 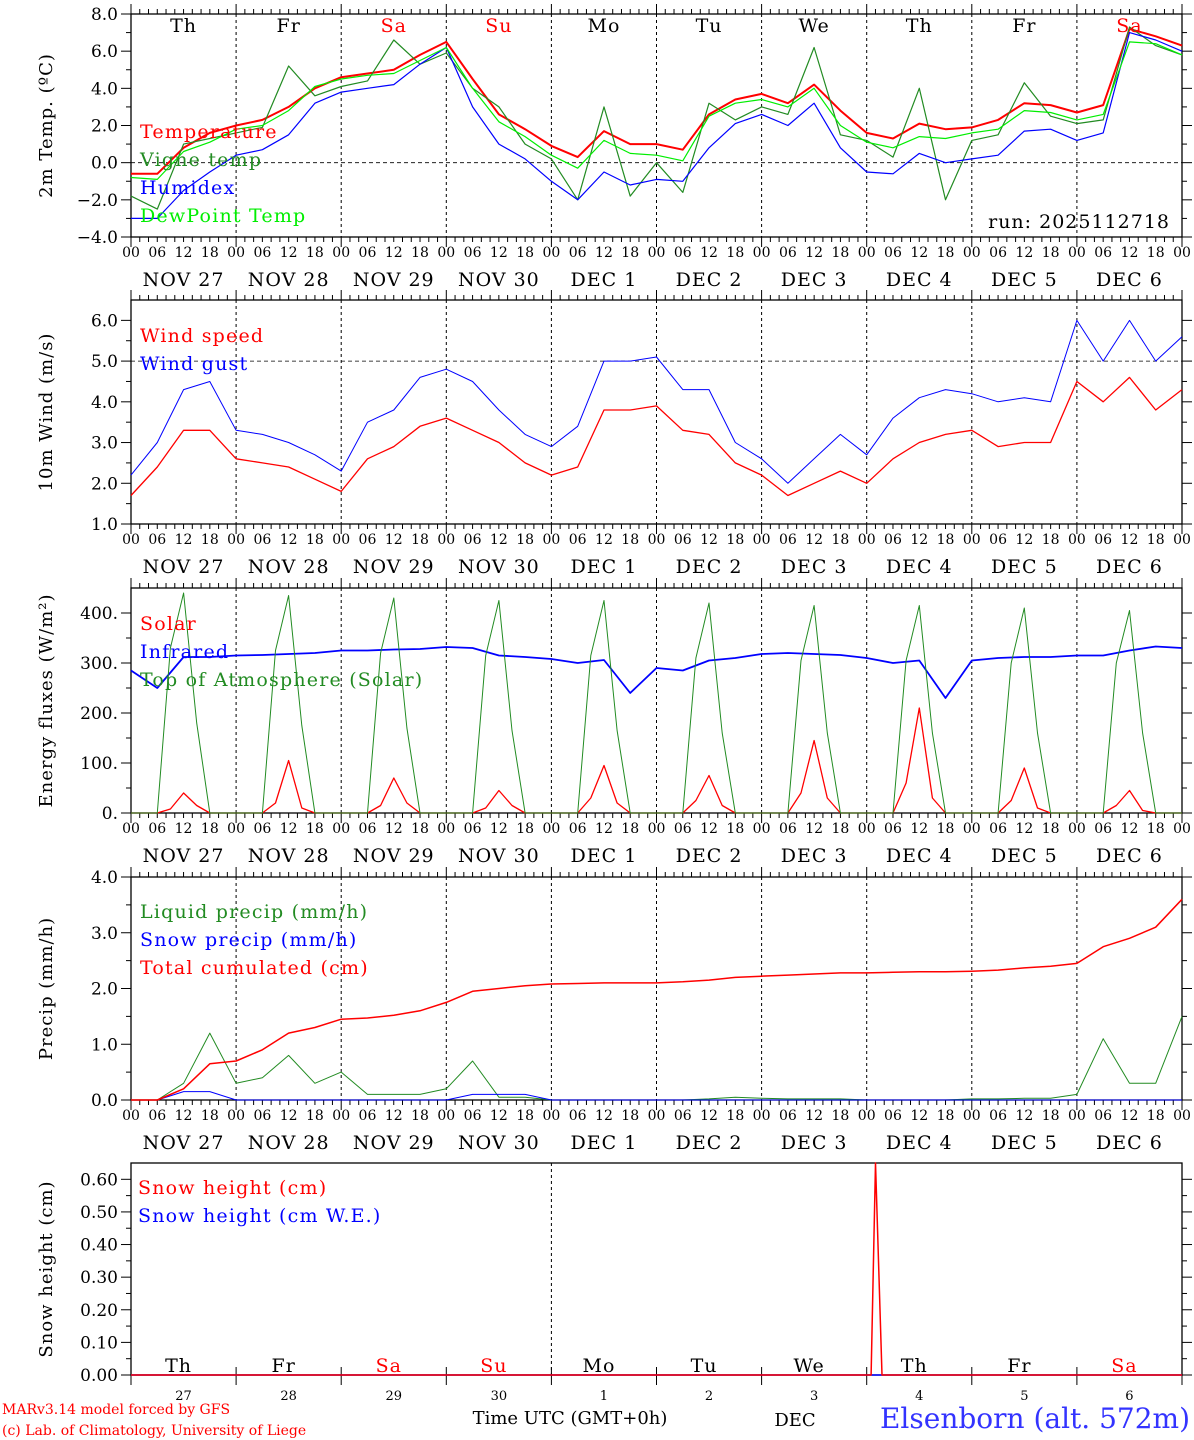 What do you see at coordinates (168, 624) in the screenshot?
I see `legend-entry: Solar` at bounding box center [168, 624].